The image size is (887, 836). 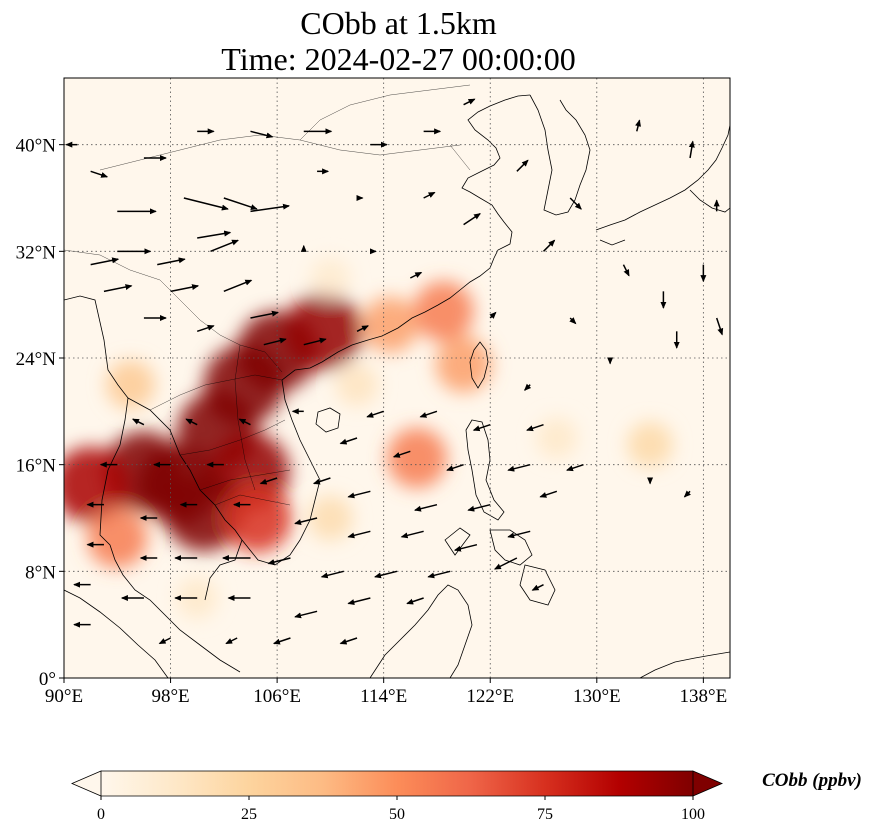 What do you see at coordinates (693, 814) in the screenshot?
I see `colorbar-tick-label: 100` at bounding box center [693, 814].